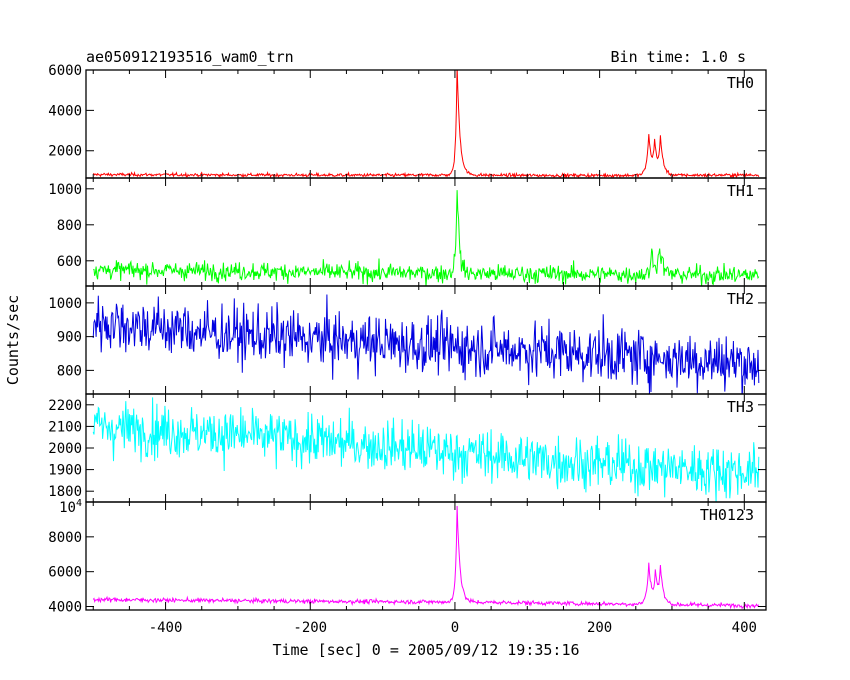  I want to click on bin-time-label: Bin time: 1.0 s, so click(678, 57).